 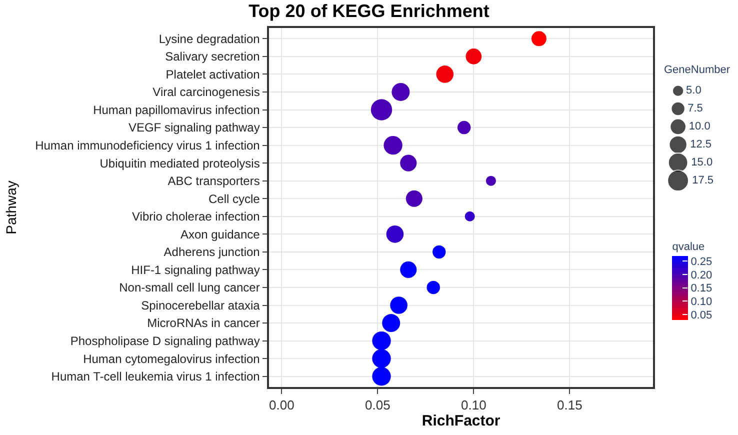 I want to click on x-tick-label: 0.05, so click(x=377, y=404).